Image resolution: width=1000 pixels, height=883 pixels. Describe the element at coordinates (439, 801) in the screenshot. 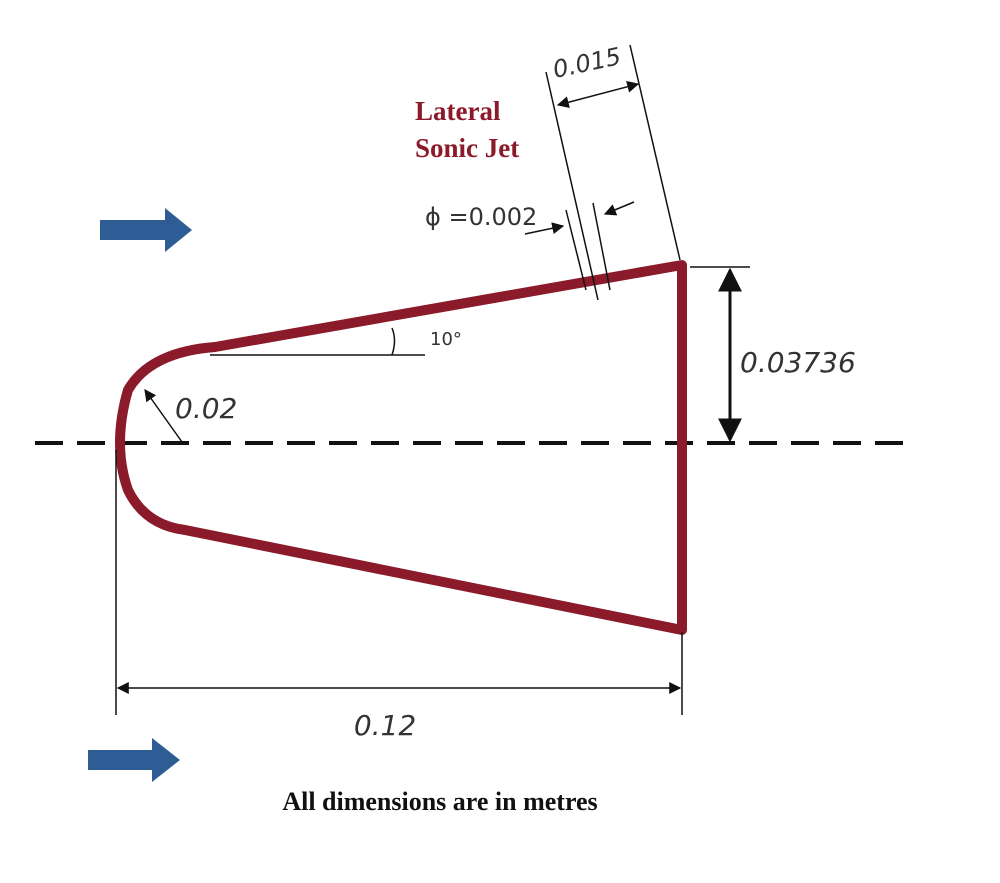

I see `note: All dimensions are in metres` at that location.